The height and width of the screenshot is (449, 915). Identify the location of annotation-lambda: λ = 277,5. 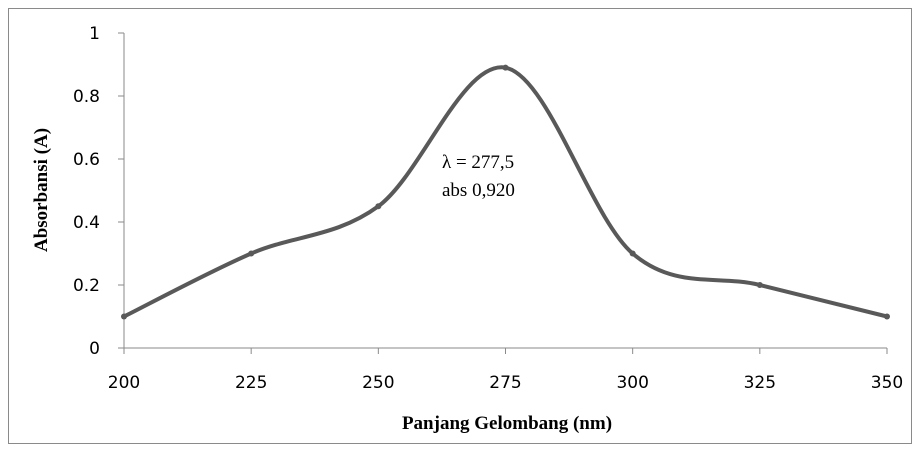
(478, 162).